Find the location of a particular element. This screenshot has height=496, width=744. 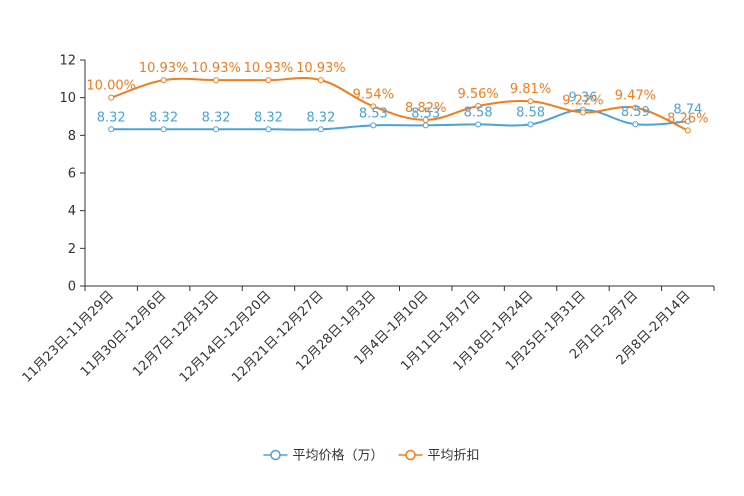

legend-label: 平均折扣 is located at coordinates (454, 456).